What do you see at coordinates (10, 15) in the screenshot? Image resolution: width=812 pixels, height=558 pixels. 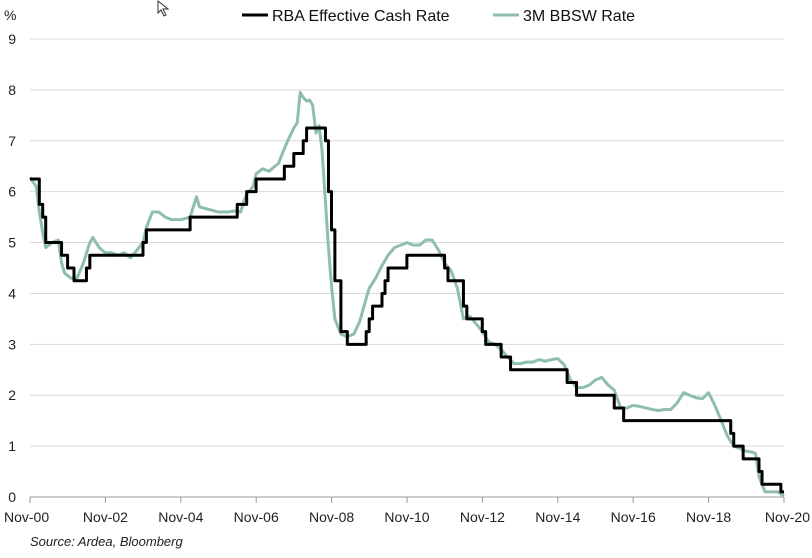 I see `y-unit-label: %` at bounding box center [10, 15].